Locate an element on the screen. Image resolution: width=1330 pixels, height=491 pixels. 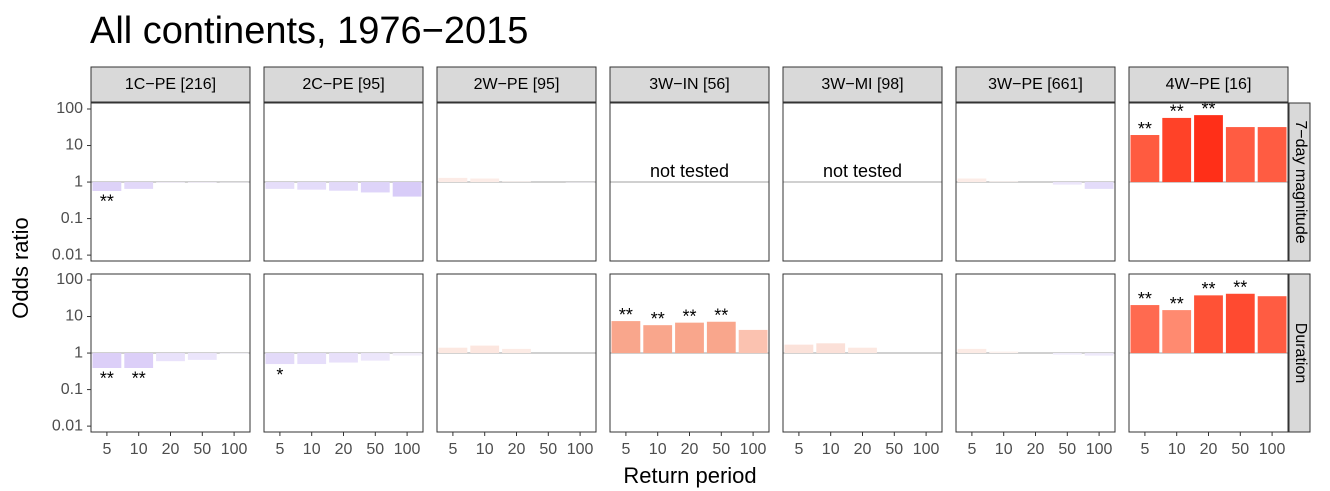
y-tick-label: 10 is located at coordinates (74, 145).